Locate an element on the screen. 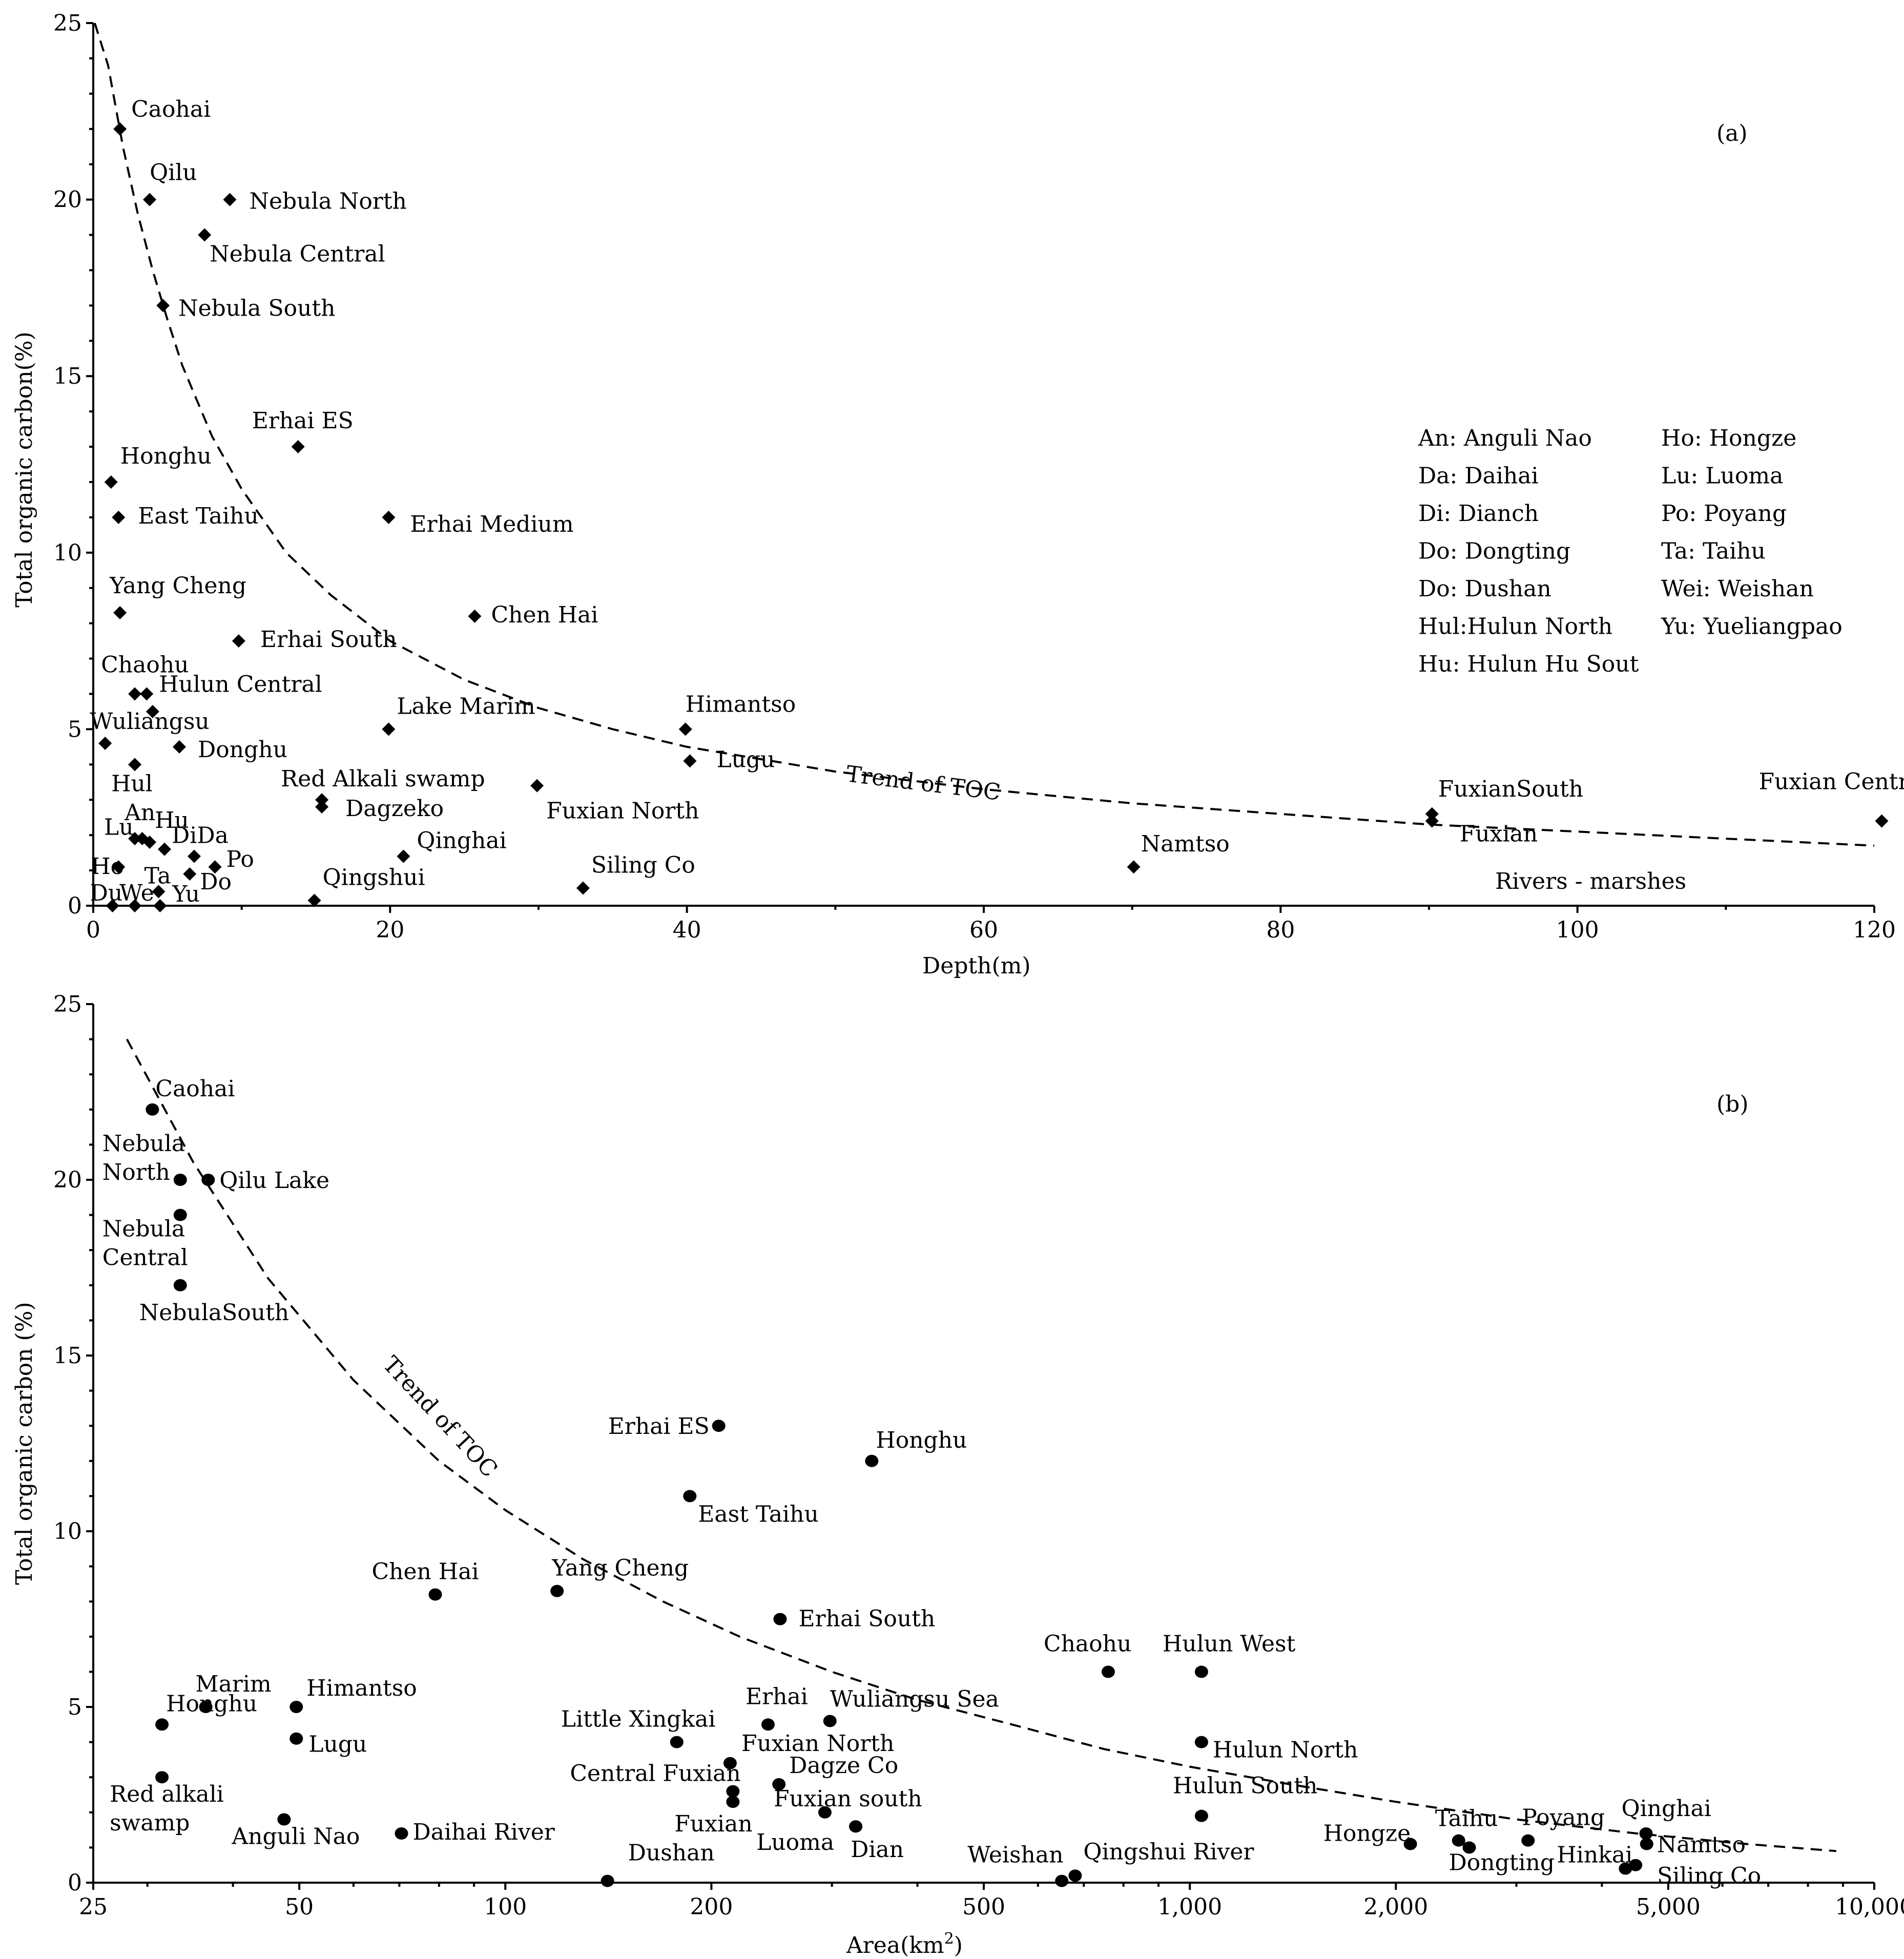  point-label: Erhai is located at coordinates (777, 1696).